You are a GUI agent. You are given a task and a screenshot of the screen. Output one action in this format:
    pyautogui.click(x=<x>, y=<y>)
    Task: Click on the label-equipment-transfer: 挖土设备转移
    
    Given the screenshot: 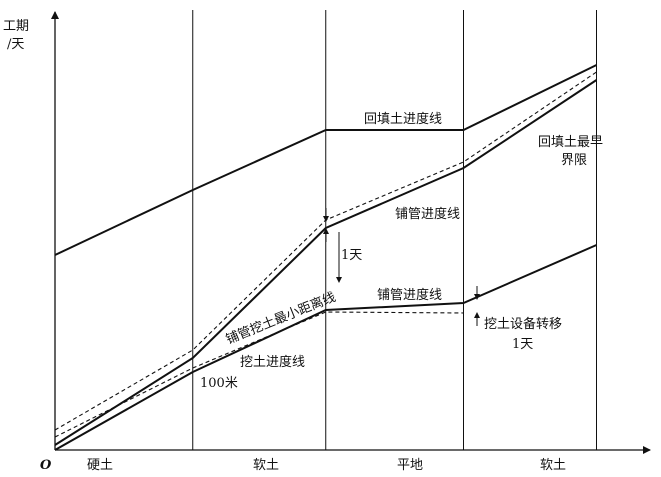 What is the action you would take?
    pyautogui.click(x=523, y=324)
    